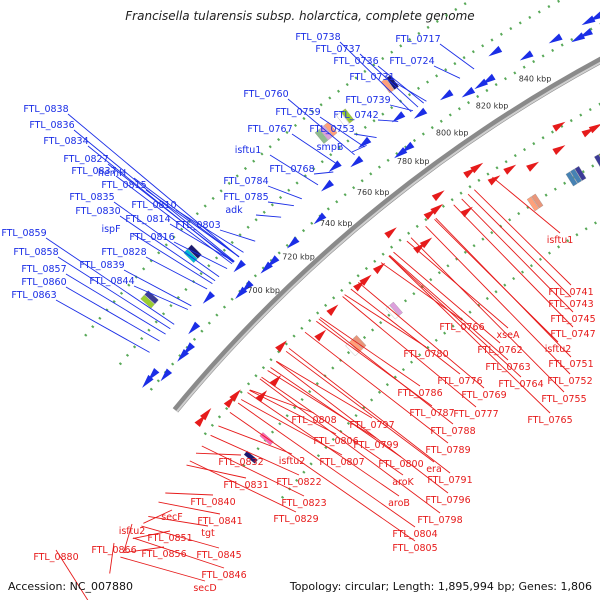 The height and width of the screenshot is (600, 600). Describe the element at coordinates (411, 61) in the screenshot. I see `forward-gene-label: FTL_0724` at that location.